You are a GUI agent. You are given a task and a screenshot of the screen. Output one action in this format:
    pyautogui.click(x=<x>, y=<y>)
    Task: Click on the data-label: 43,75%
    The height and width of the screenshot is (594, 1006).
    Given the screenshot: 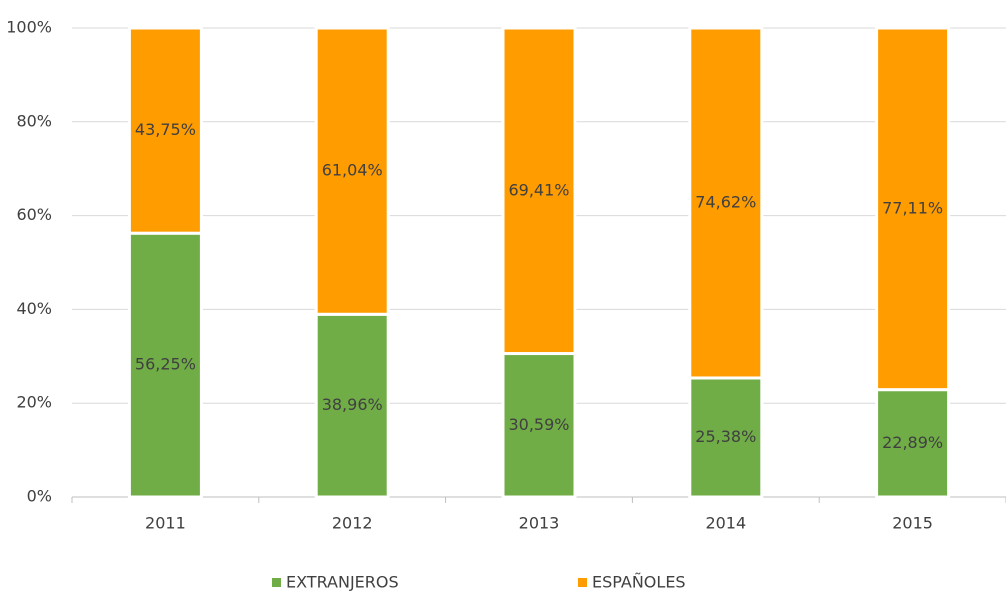 What is the action you would take?
    pyautogui.click(x=165, y=129)
    